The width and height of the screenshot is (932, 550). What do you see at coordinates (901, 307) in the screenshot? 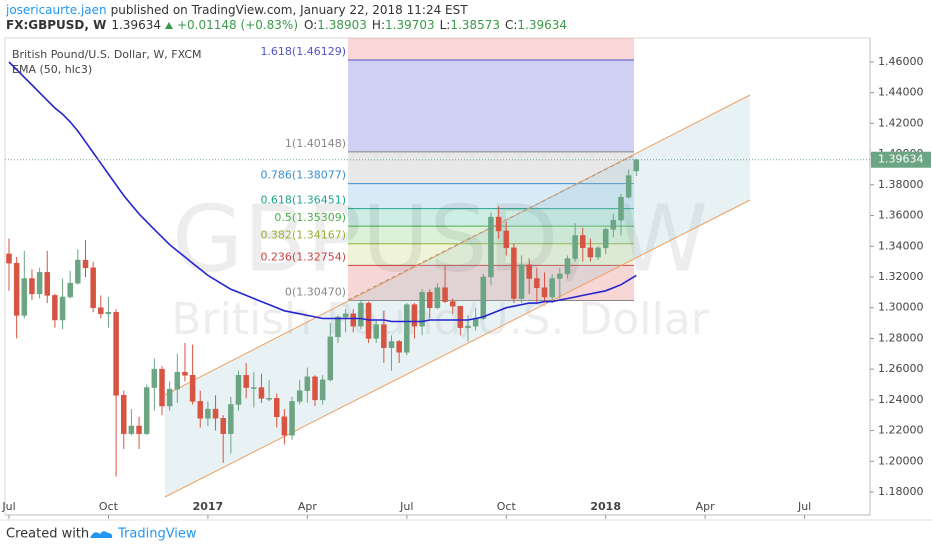
I see `y-tick-label: 1.30000` at bounding box center [901, 307].